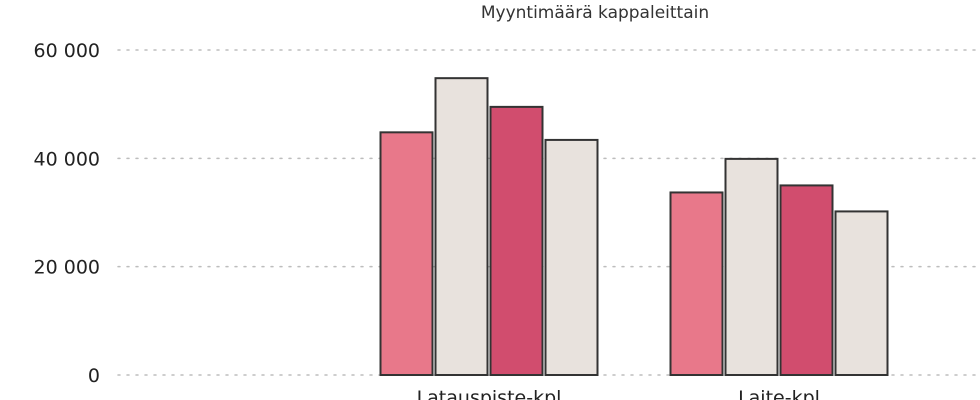 Image resolution: width=980 pixels, height=400 pixels. What do you see at coordinates (94, 376) in the screenshot?
I see `y-tick-label: 0` at bounding box center [94, 376].